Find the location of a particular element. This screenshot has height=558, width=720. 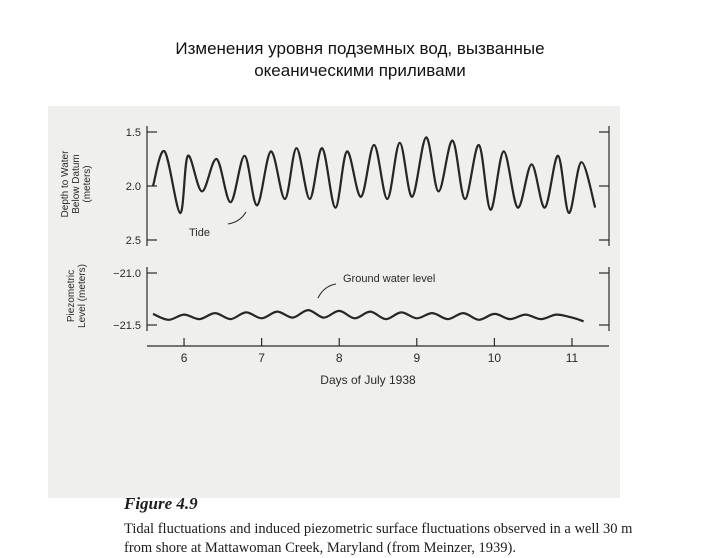

x-tick-label: 8 is located at coordinates (339, 358).